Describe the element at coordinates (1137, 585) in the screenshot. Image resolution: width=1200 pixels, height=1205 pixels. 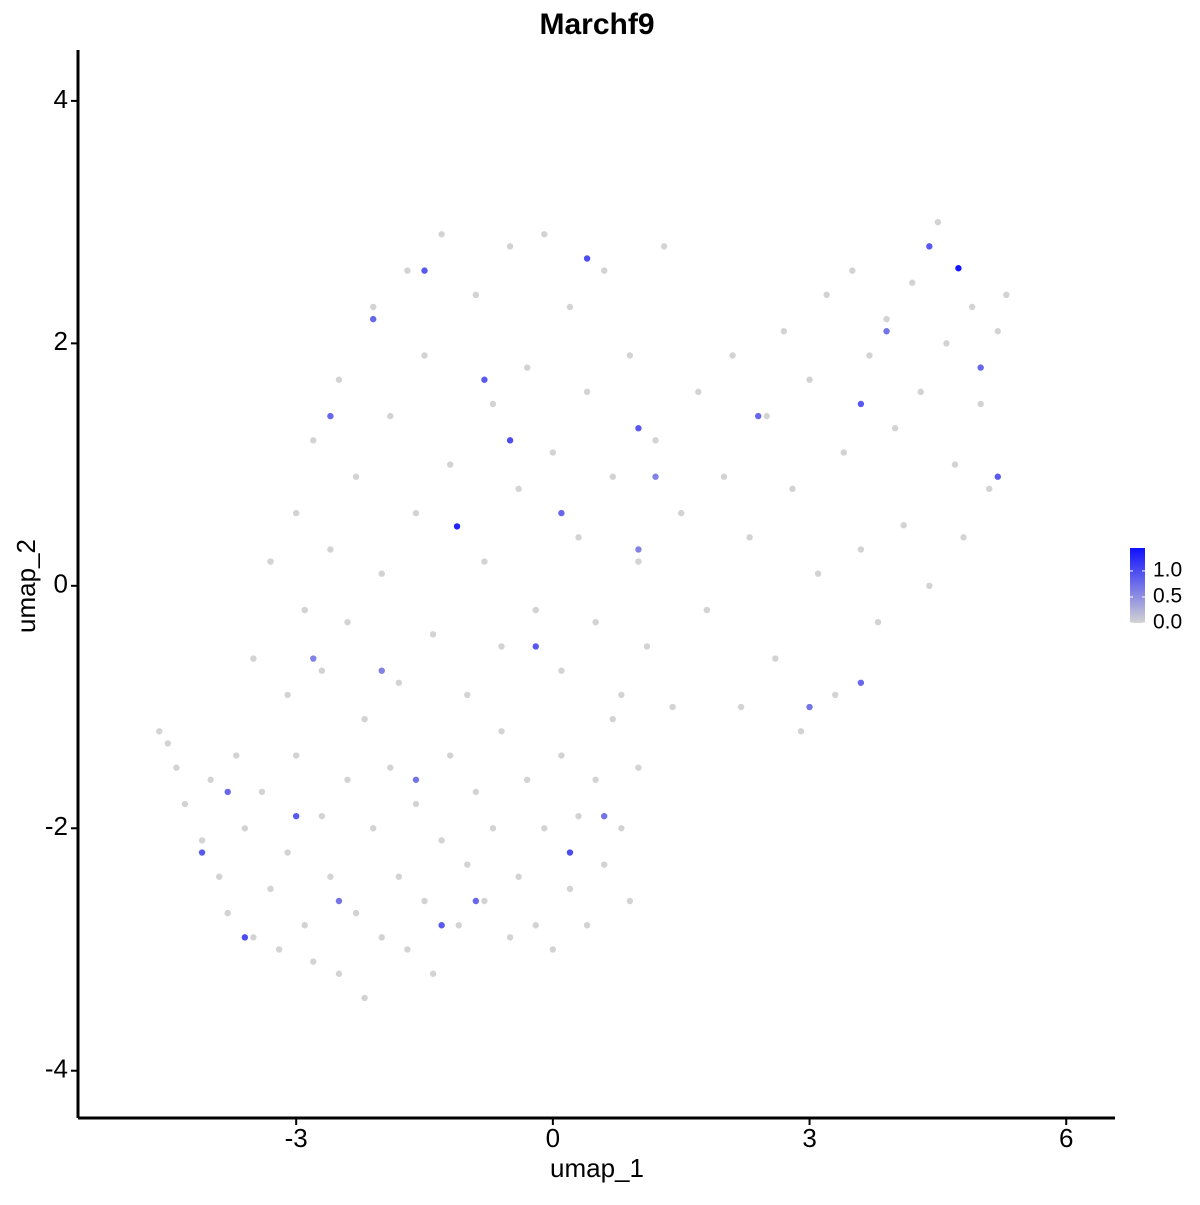
I see `colorbar` at that location.